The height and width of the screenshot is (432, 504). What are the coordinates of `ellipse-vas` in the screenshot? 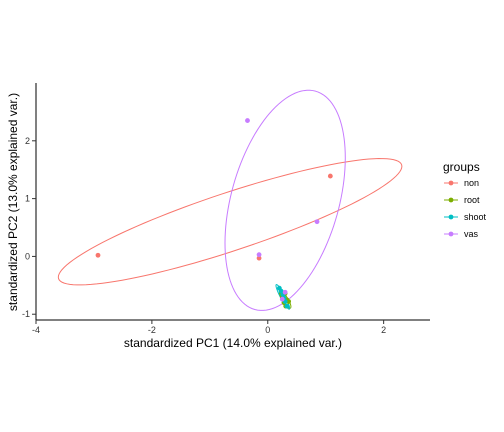 It's located at (285, 200).